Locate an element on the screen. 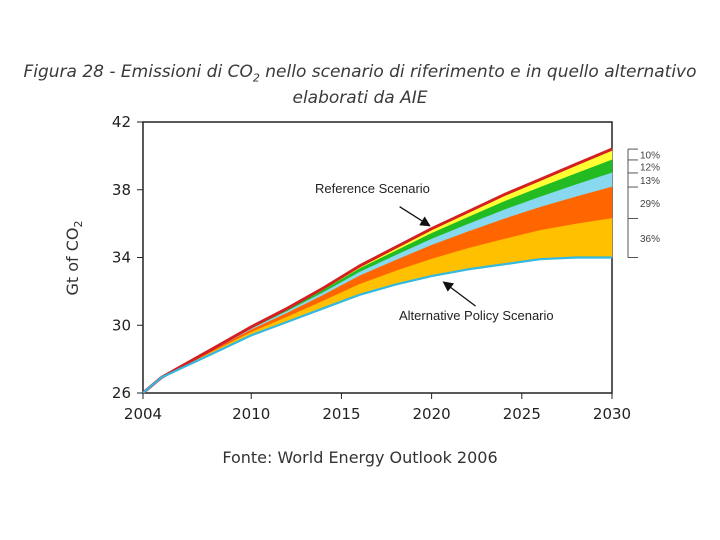  share-label-13pct: 13% is located at coordinates (650, 181).